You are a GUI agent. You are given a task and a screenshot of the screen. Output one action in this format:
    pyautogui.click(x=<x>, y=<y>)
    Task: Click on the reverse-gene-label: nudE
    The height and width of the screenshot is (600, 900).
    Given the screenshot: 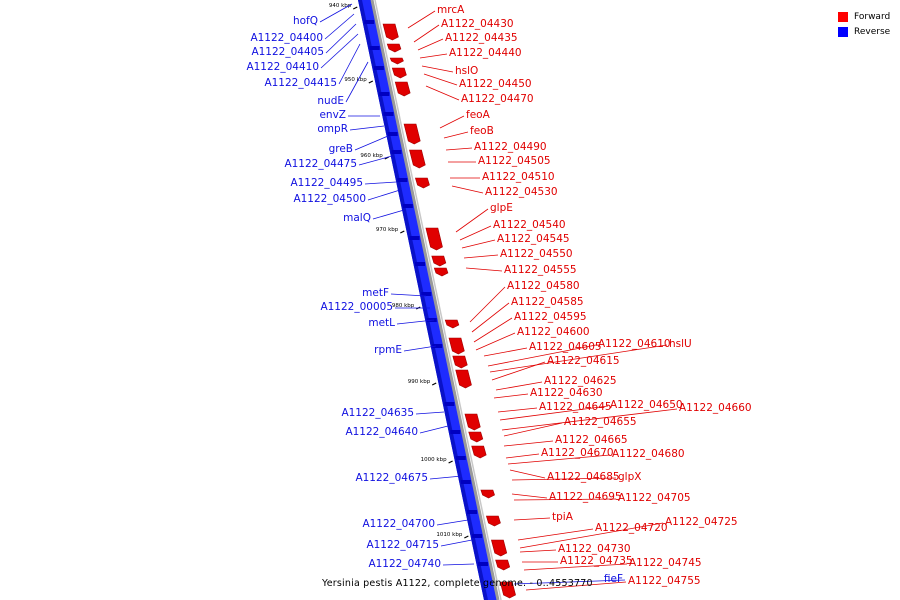 What is the action you would take?
    pyautogui.click(x=330, y=101)
    